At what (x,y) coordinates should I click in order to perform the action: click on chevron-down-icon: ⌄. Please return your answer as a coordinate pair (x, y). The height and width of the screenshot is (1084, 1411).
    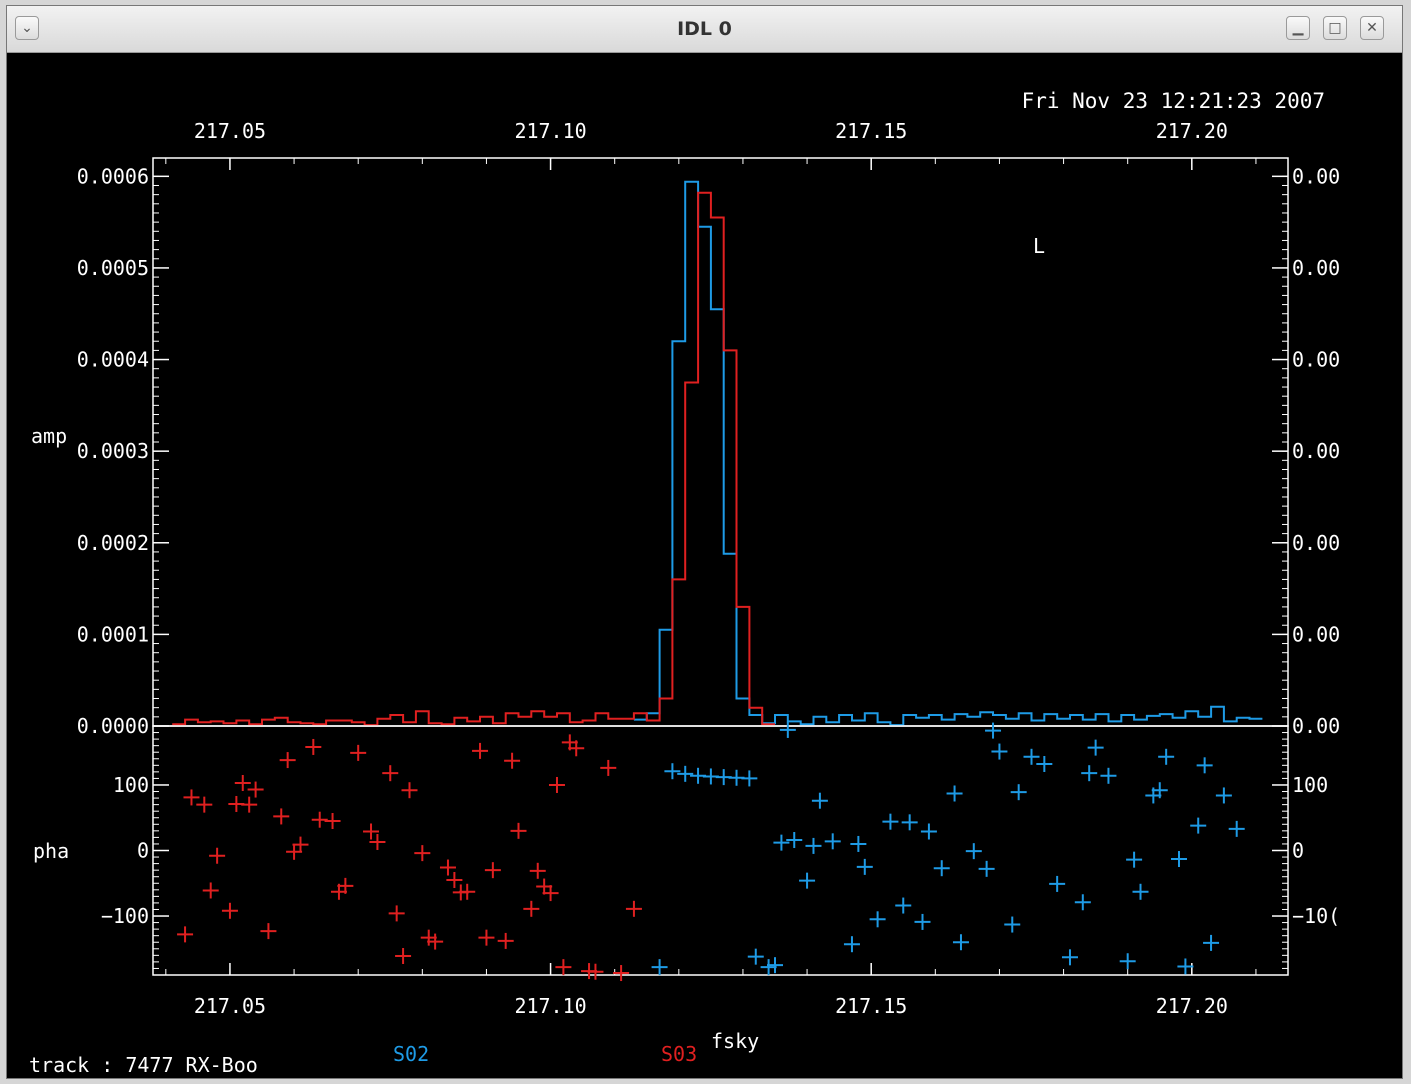
    Looking at the image, I should click on (27, 28).